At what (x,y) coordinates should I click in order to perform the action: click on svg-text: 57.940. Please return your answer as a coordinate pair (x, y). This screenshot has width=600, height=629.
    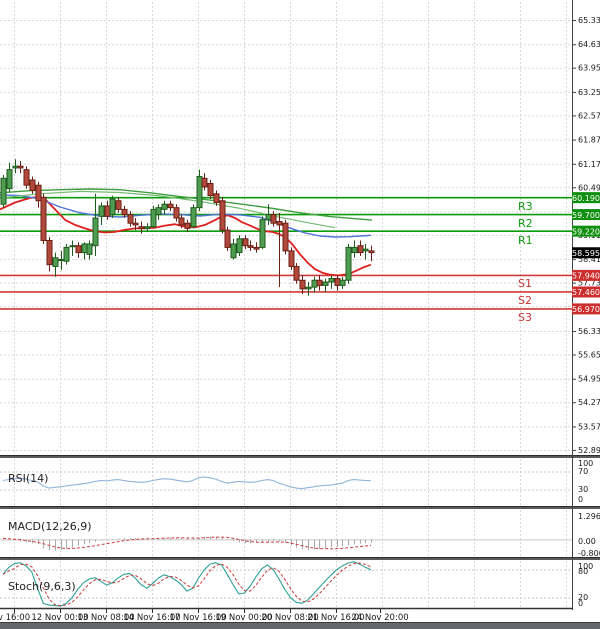
    Looking at the image, I should click on (586, 276).